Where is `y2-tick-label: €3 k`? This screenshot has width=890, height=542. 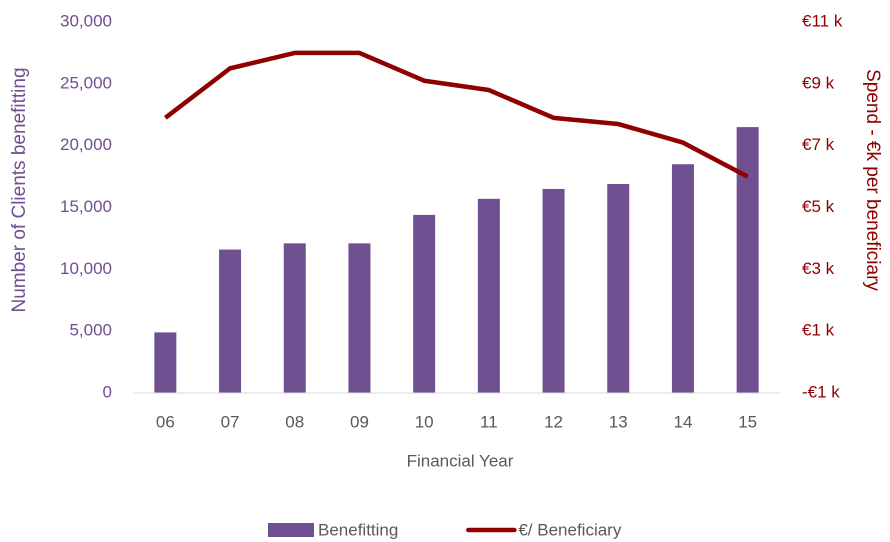
y2-tick-label: €3 k is located at coordinates (818, 268).